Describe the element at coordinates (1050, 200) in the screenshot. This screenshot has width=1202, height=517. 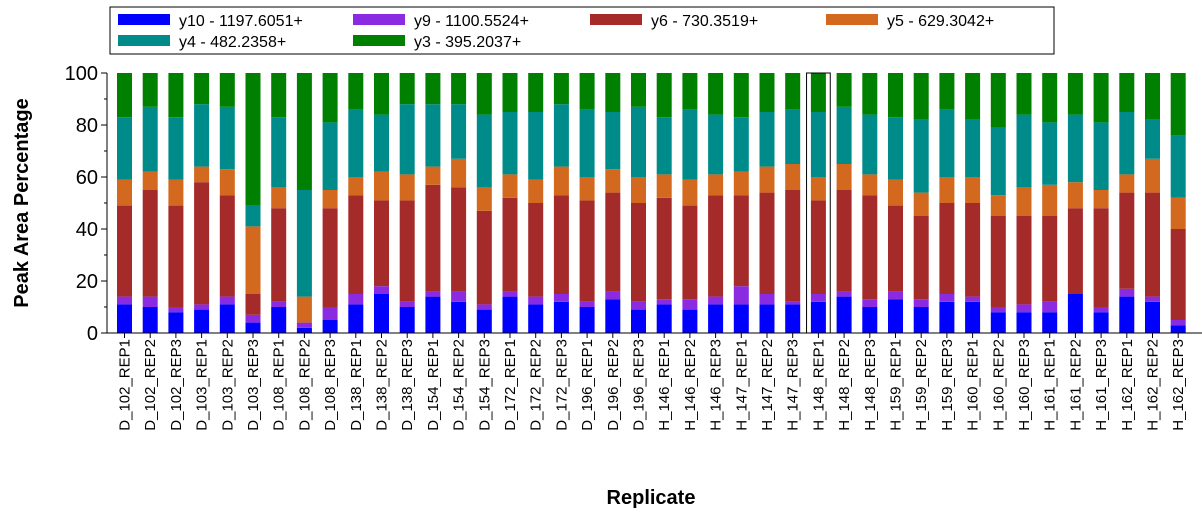
I see `bar-segment-H_161_REP1-s3` at that location.